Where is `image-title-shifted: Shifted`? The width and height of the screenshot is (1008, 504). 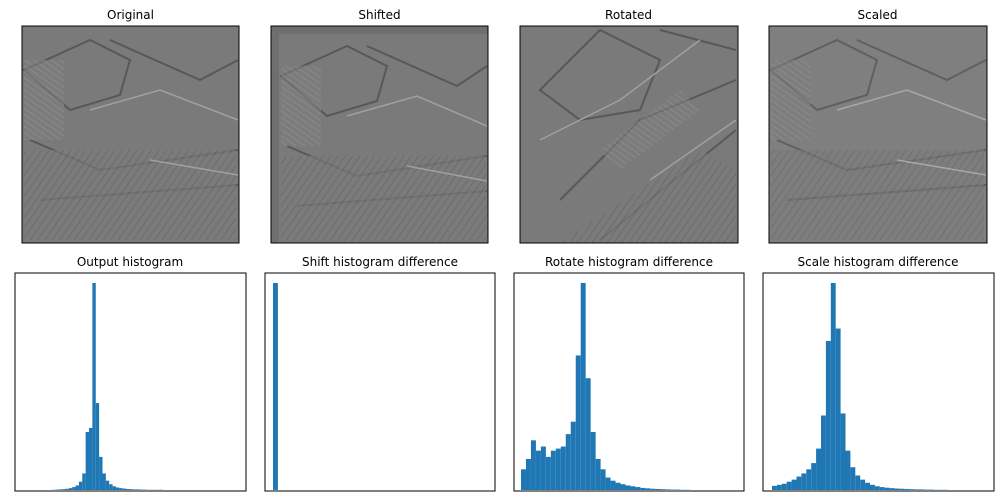
image-title-shifted: Shifted is located at coordinates (379, 15).